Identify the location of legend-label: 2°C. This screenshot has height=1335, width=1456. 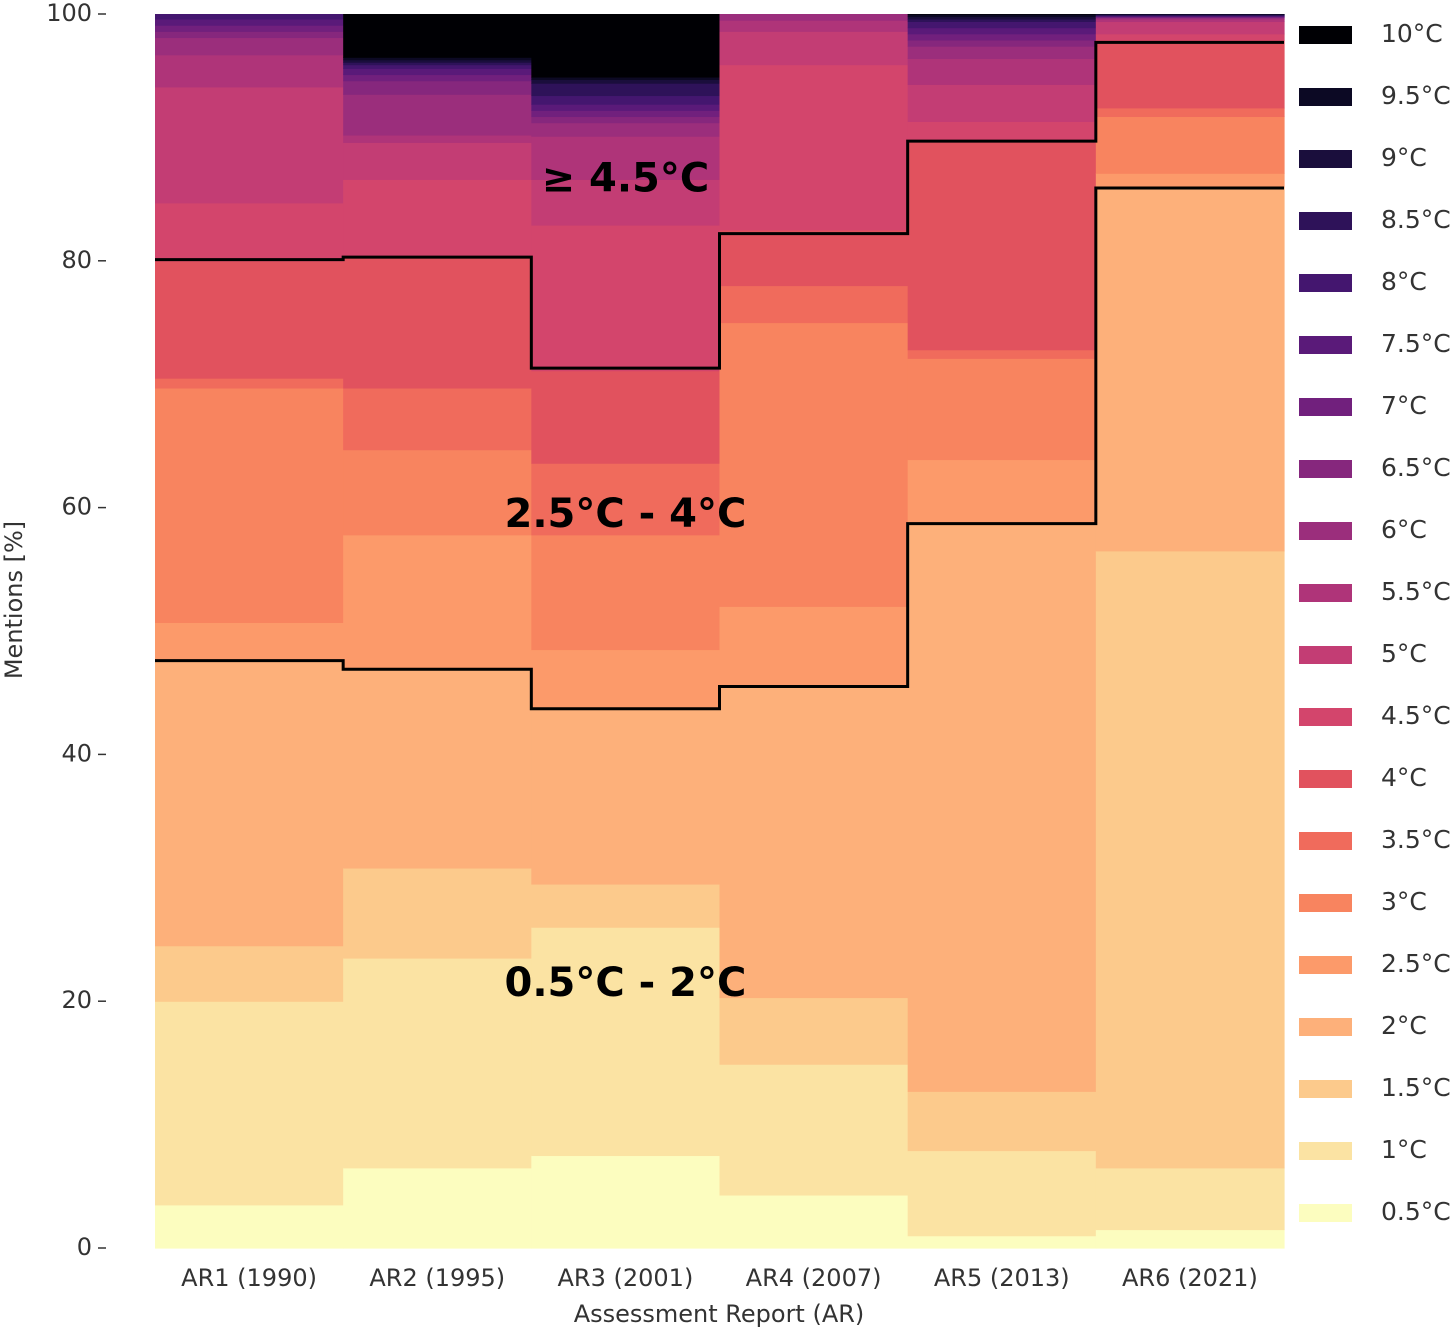
(1404, 1025).